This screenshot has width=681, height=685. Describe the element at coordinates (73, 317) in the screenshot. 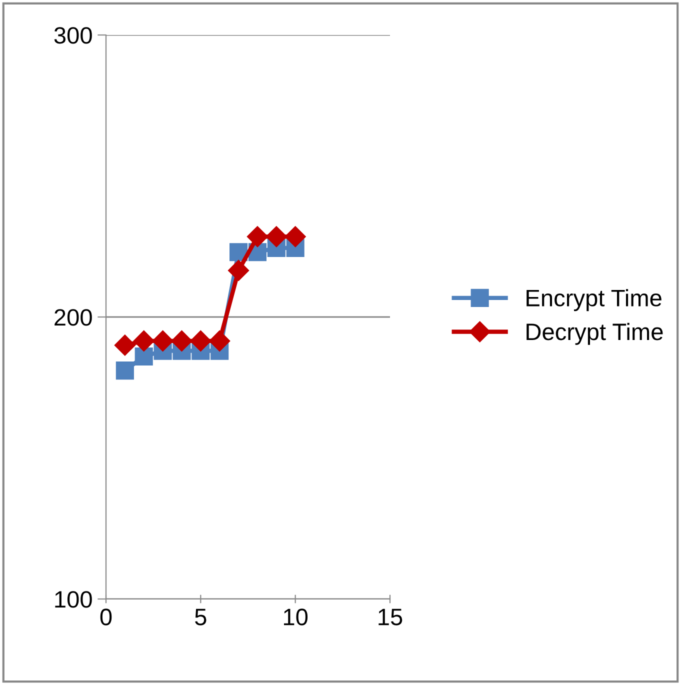

I see `y-tick-label: 200` at that location.